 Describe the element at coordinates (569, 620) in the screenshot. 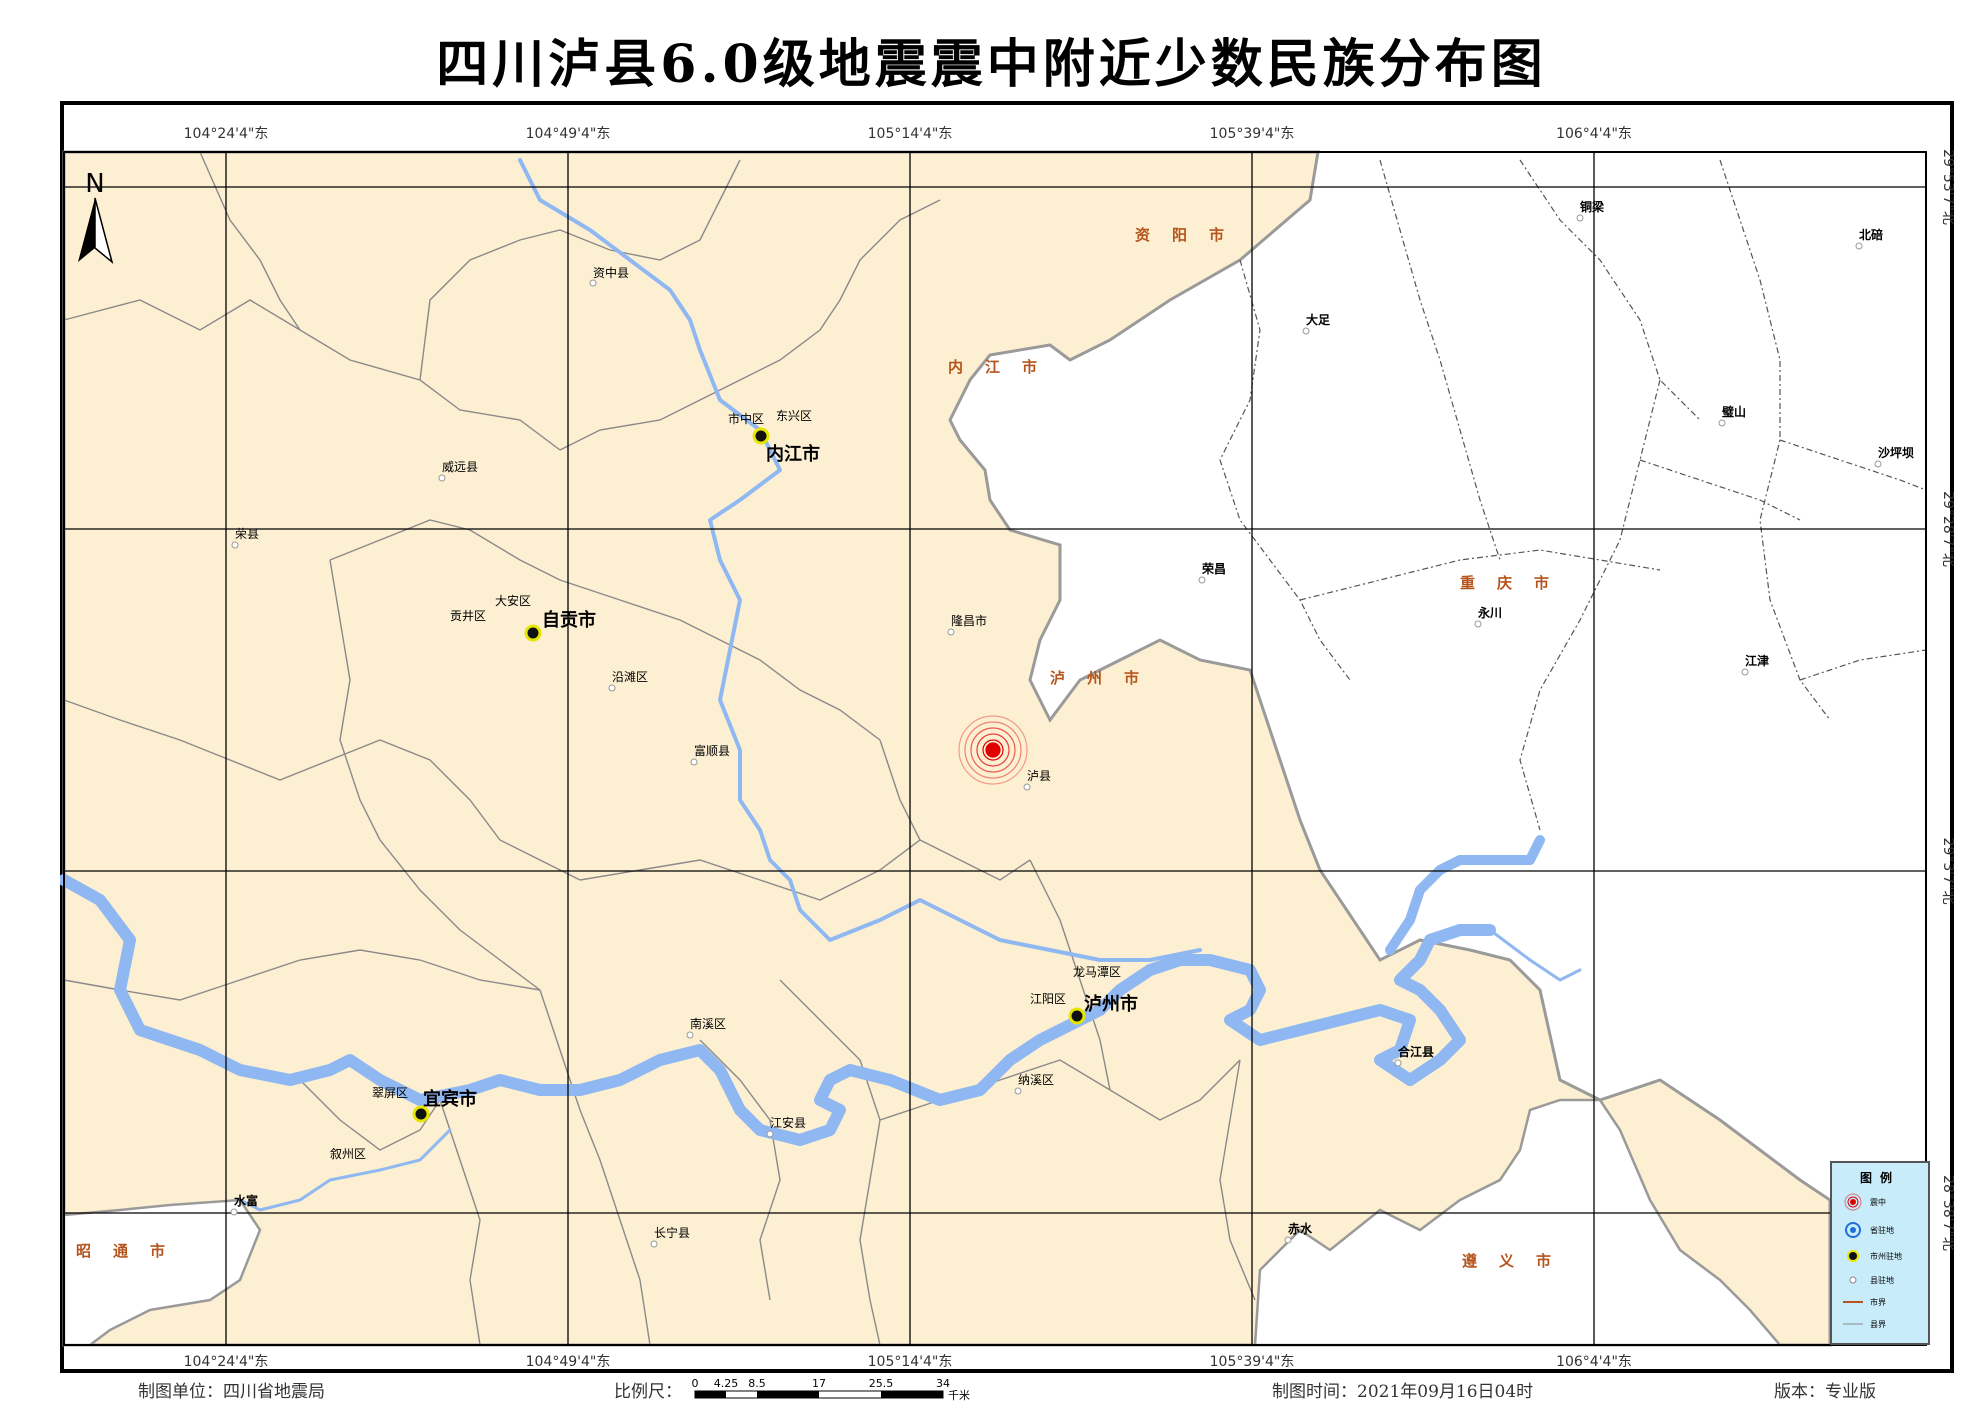

I see `svg-text: 自贡市` at that location.